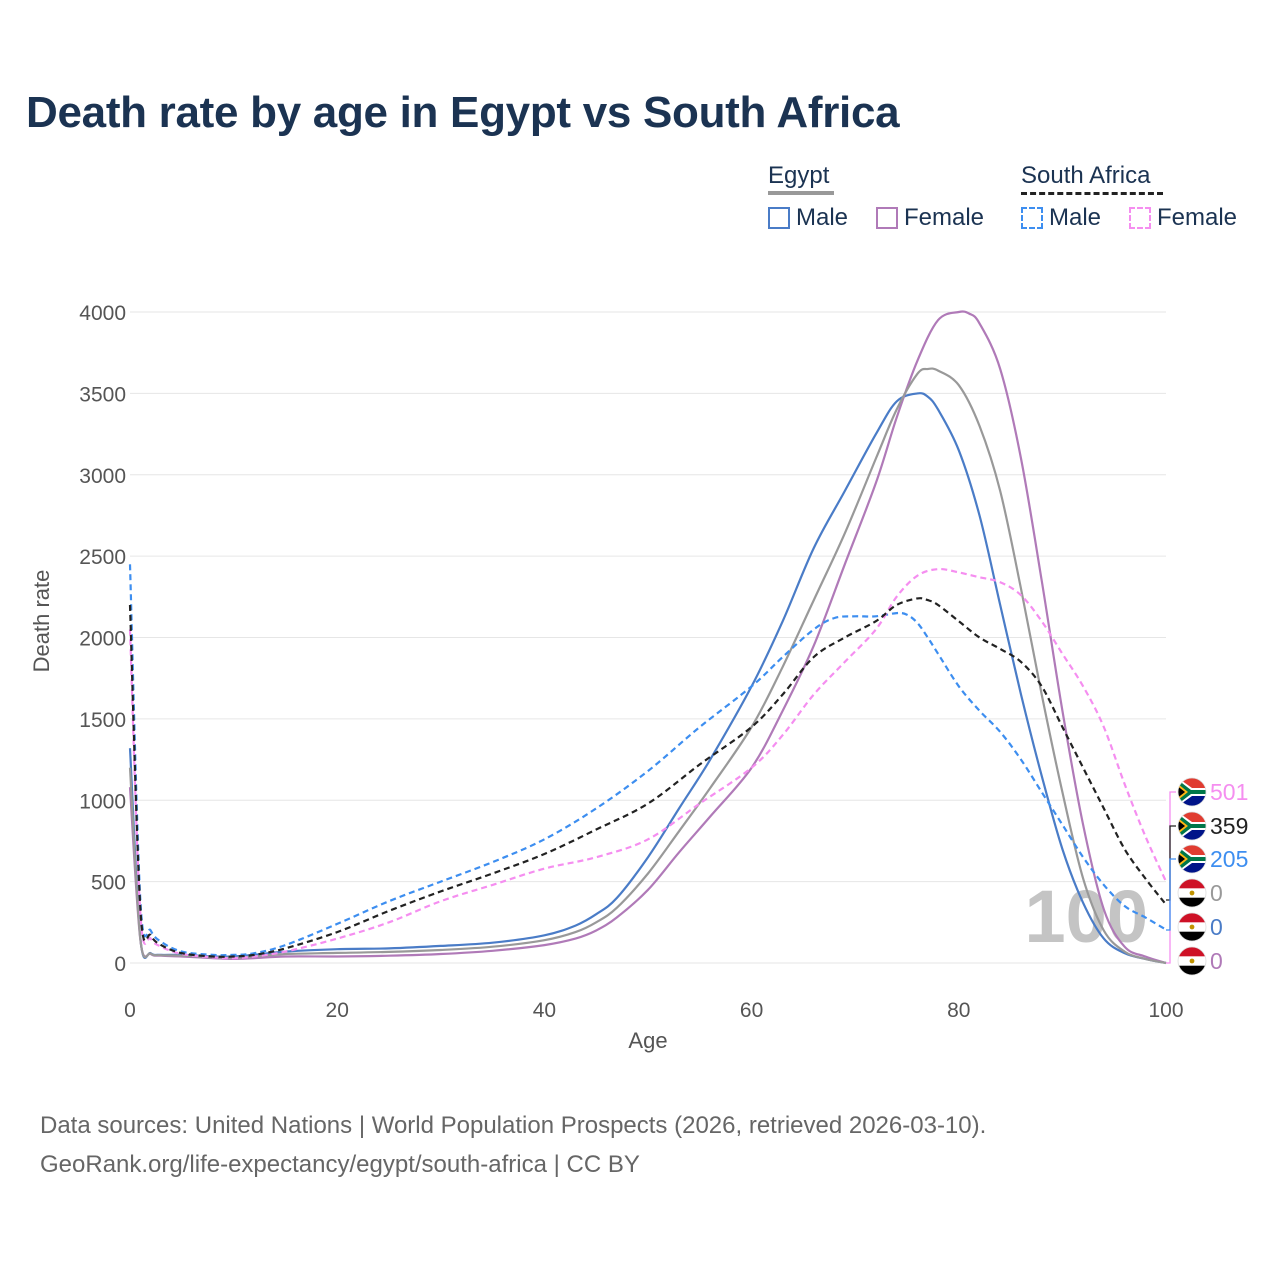 This screenshot has height=1280, width=1280. I want to click on y-tick-label-1000: 1000, so click(102, 801).